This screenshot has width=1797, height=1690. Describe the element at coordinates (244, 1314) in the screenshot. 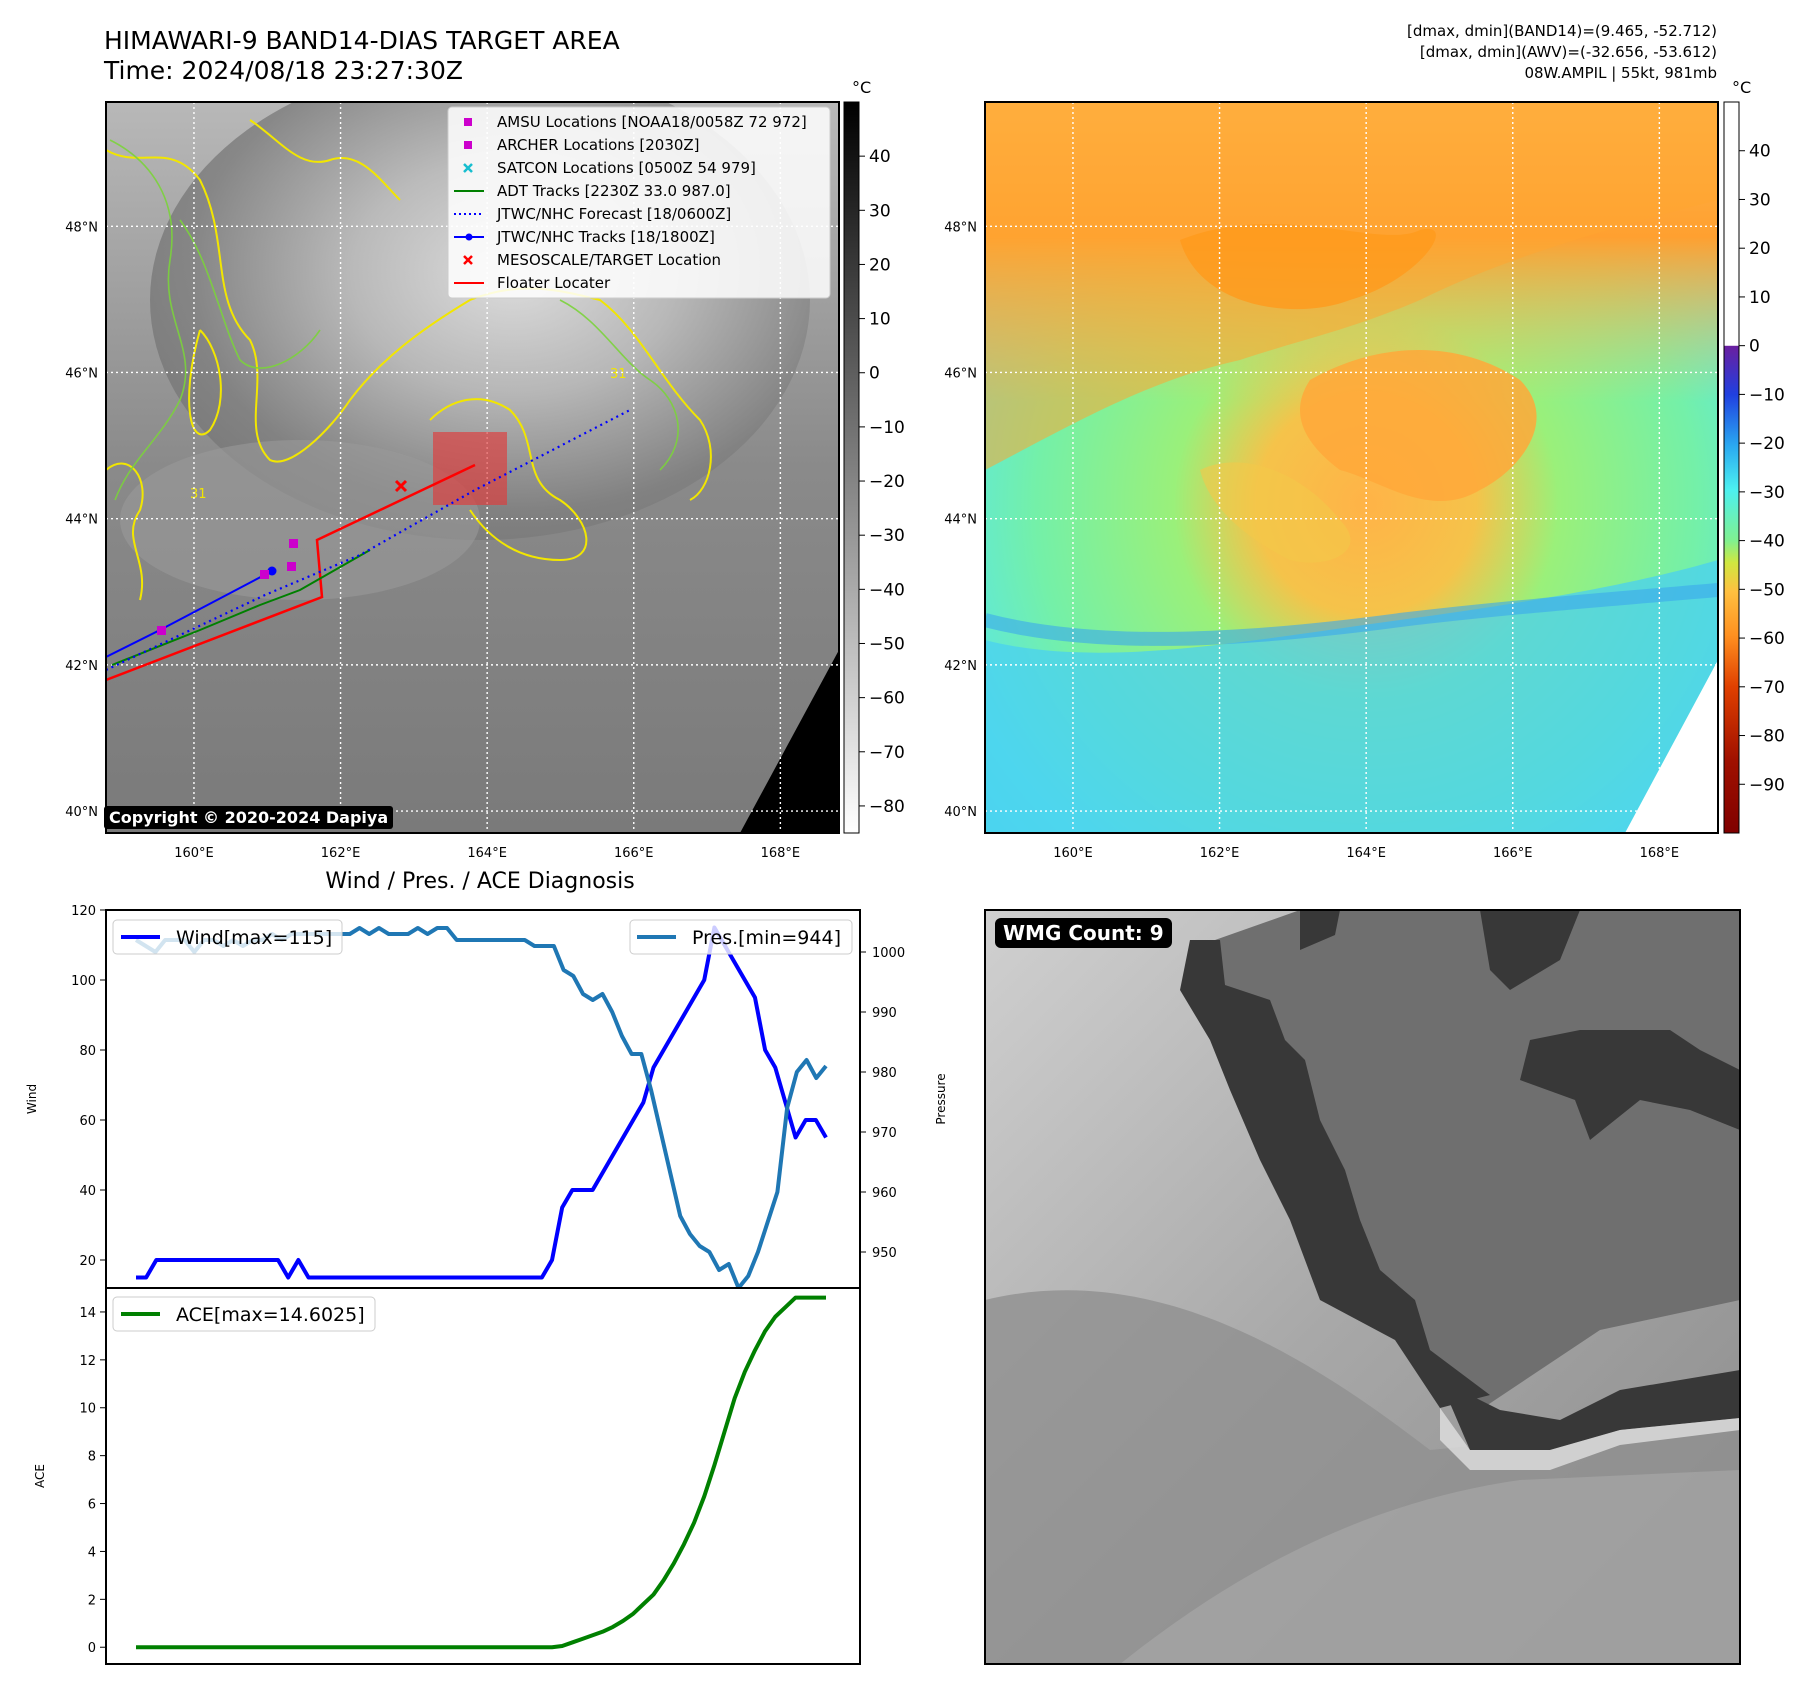

I see `ace-legend: ACE[max=14.6025]` at that location.